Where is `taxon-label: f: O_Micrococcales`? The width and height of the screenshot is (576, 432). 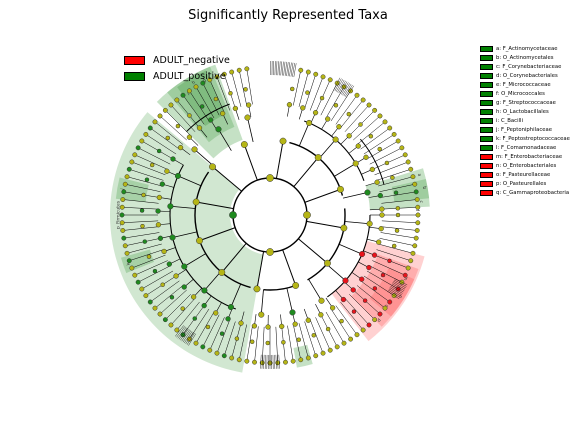 taxon-label: f: O_Micrococcales is located at coordinates (520, 93).